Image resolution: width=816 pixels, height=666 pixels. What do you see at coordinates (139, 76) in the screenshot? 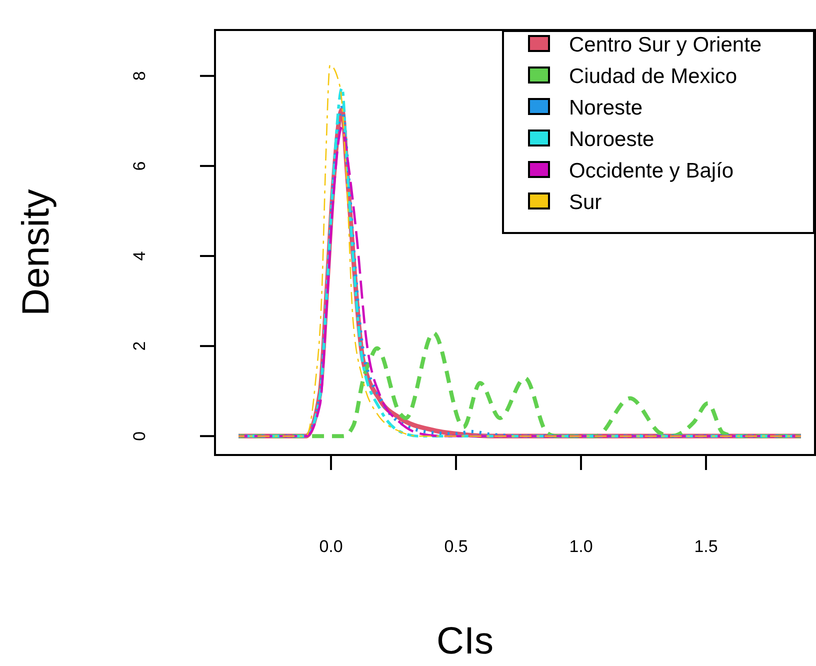
I see `y-tick-label: 8` at bounding box center [139, 76].